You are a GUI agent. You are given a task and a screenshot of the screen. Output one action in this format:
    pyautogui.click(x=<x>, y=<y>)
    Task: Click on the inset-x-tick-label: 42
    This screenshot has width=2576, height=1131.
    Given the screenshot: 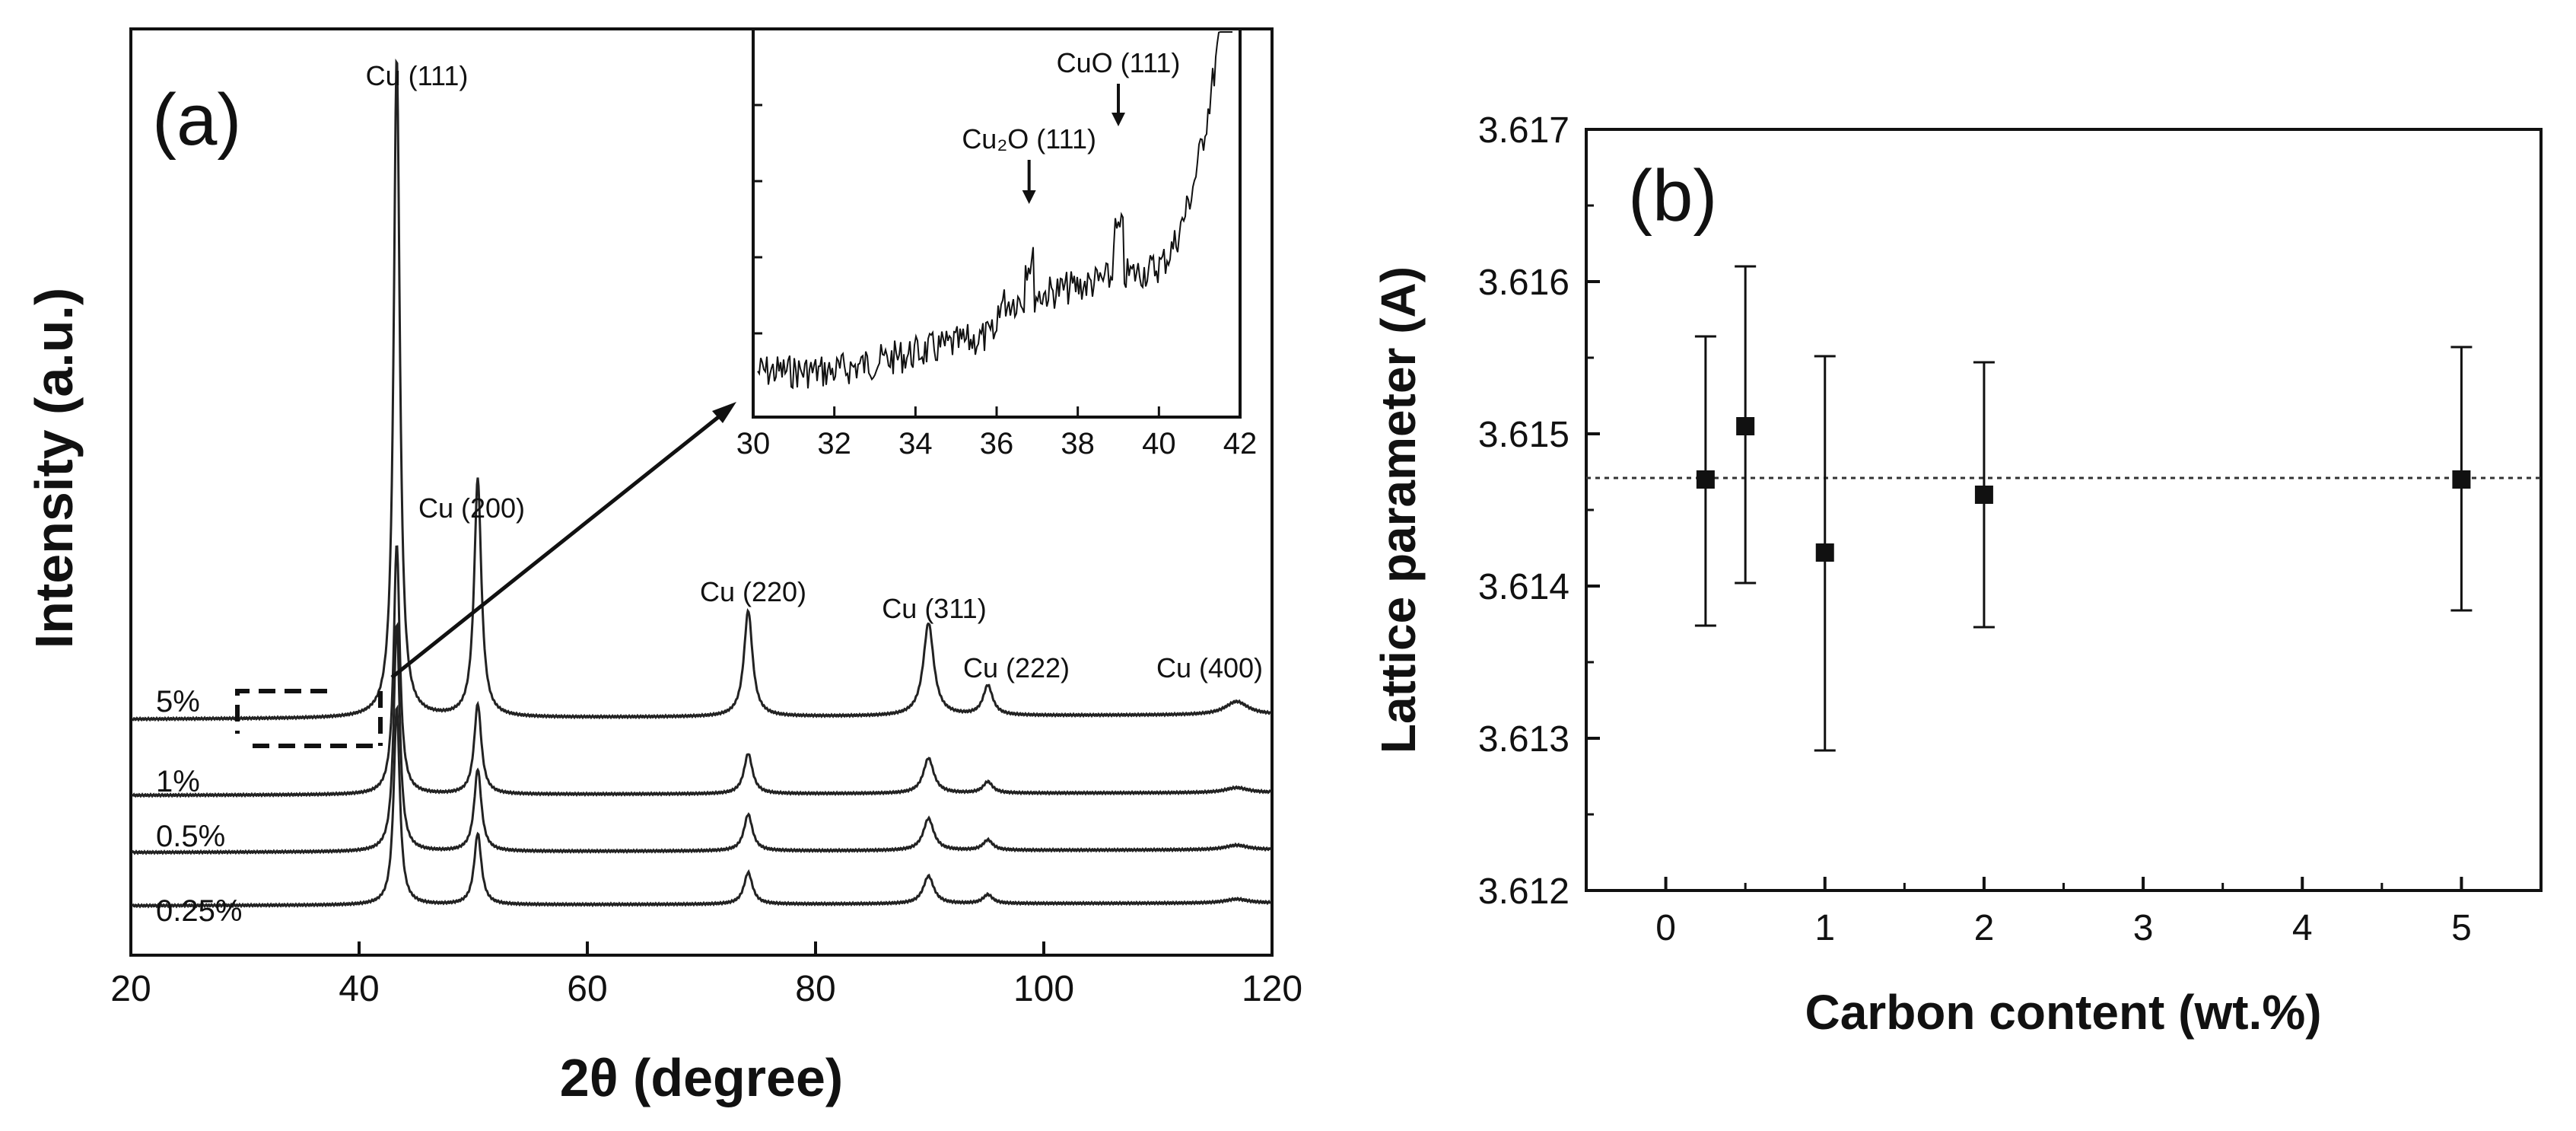 What is the action you would take?
    pyautogui.click(x=1240, y=443)
    